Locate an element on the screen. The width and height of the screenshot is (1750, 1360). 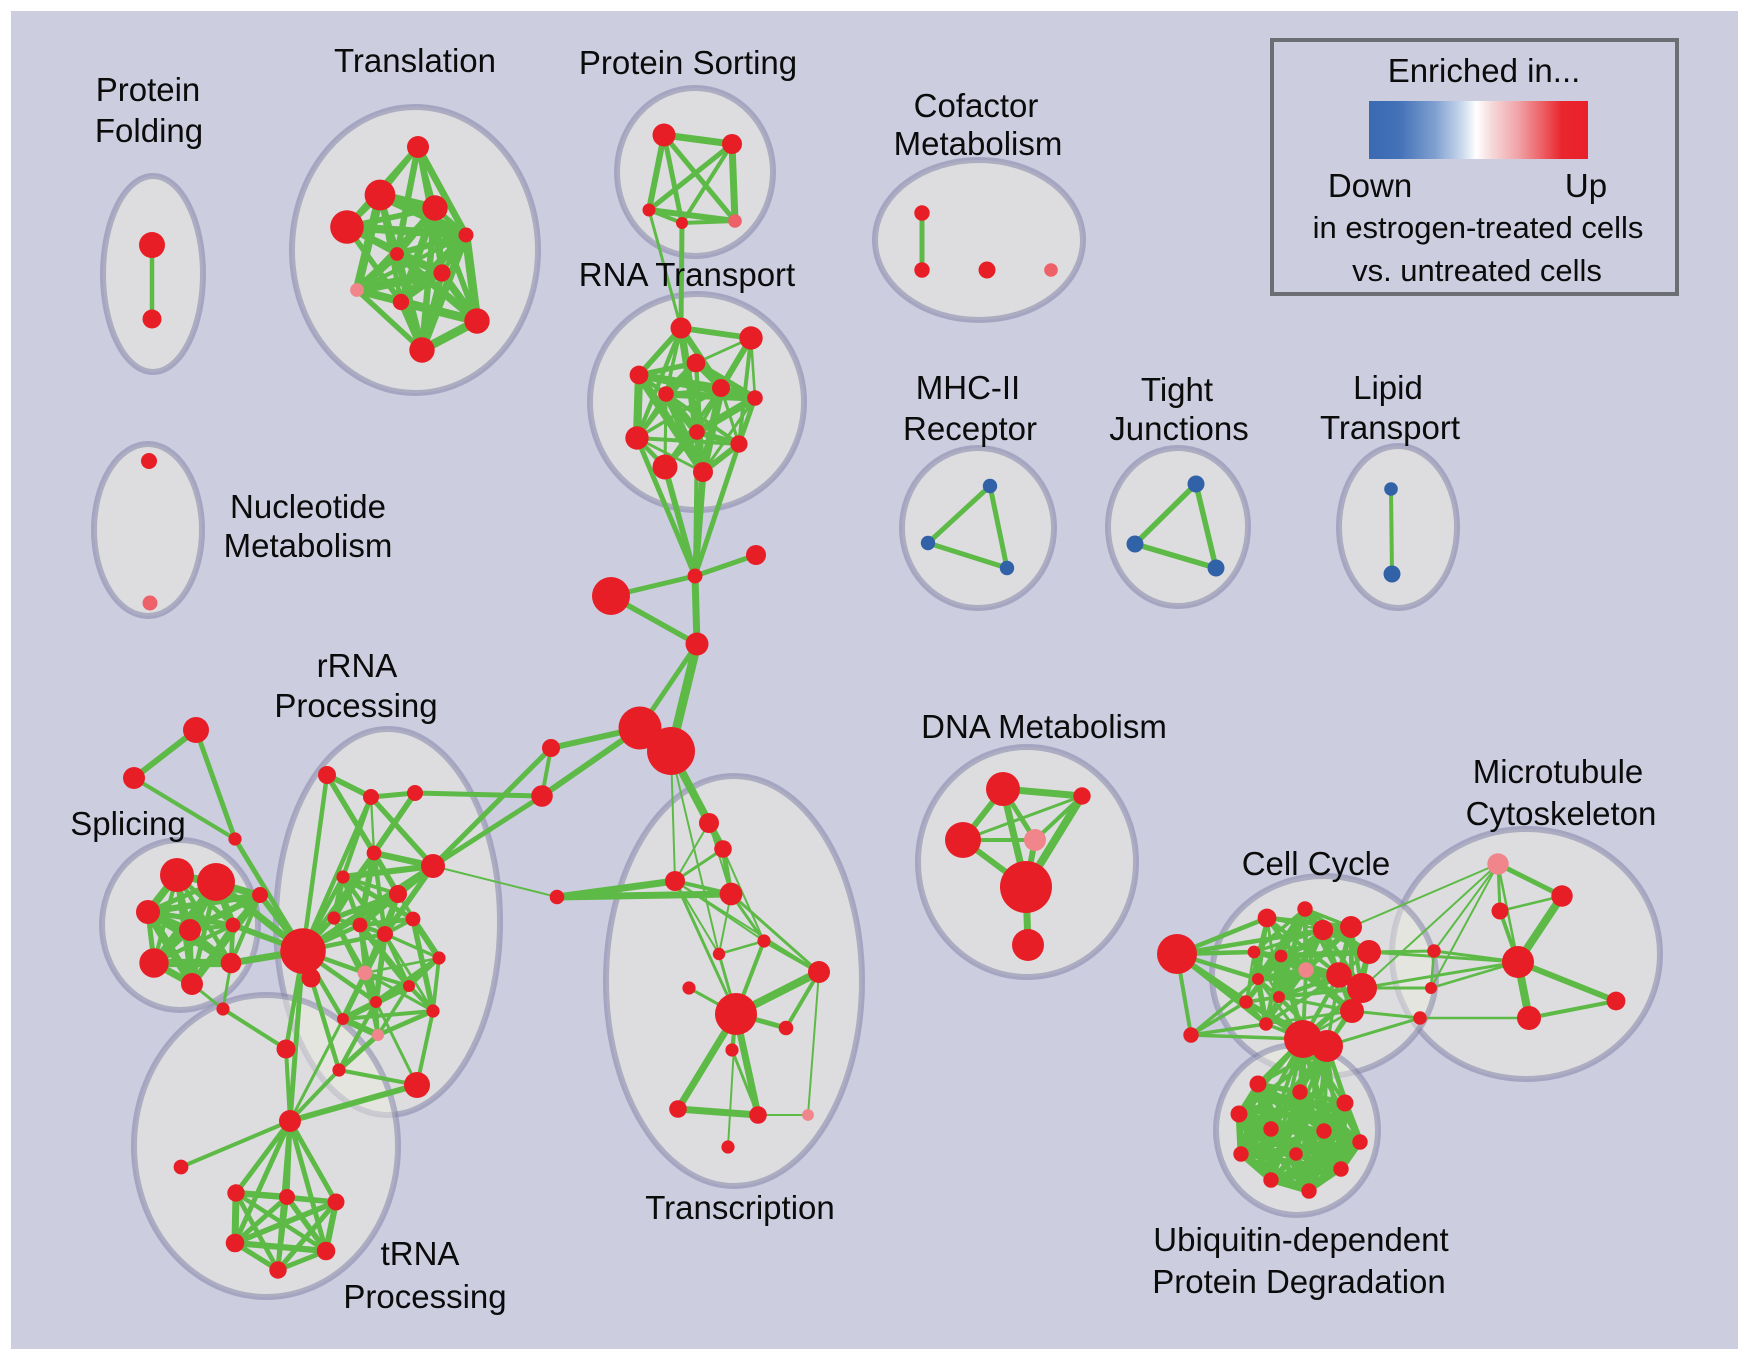
svg-text: Nucleotide is located at coordinates (308, 506).